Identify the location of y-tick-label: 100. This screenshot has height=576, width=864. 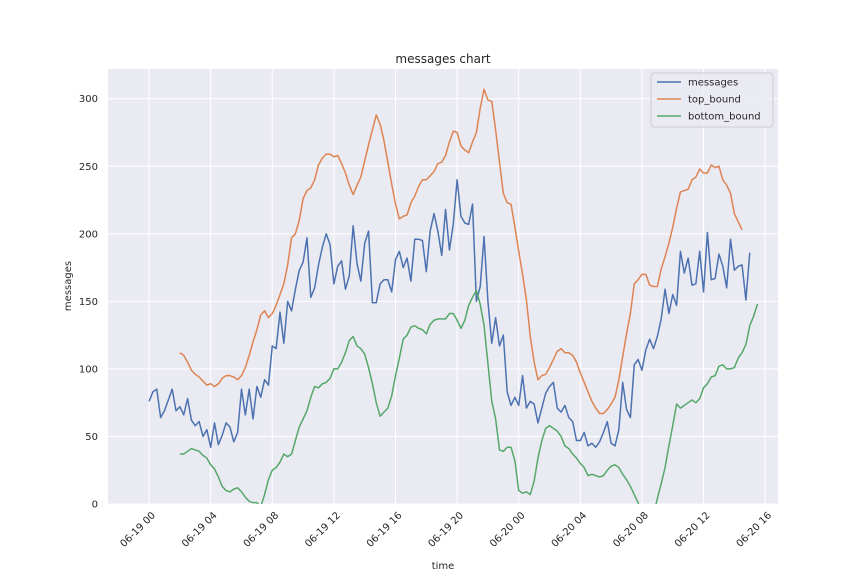
(88, 369).